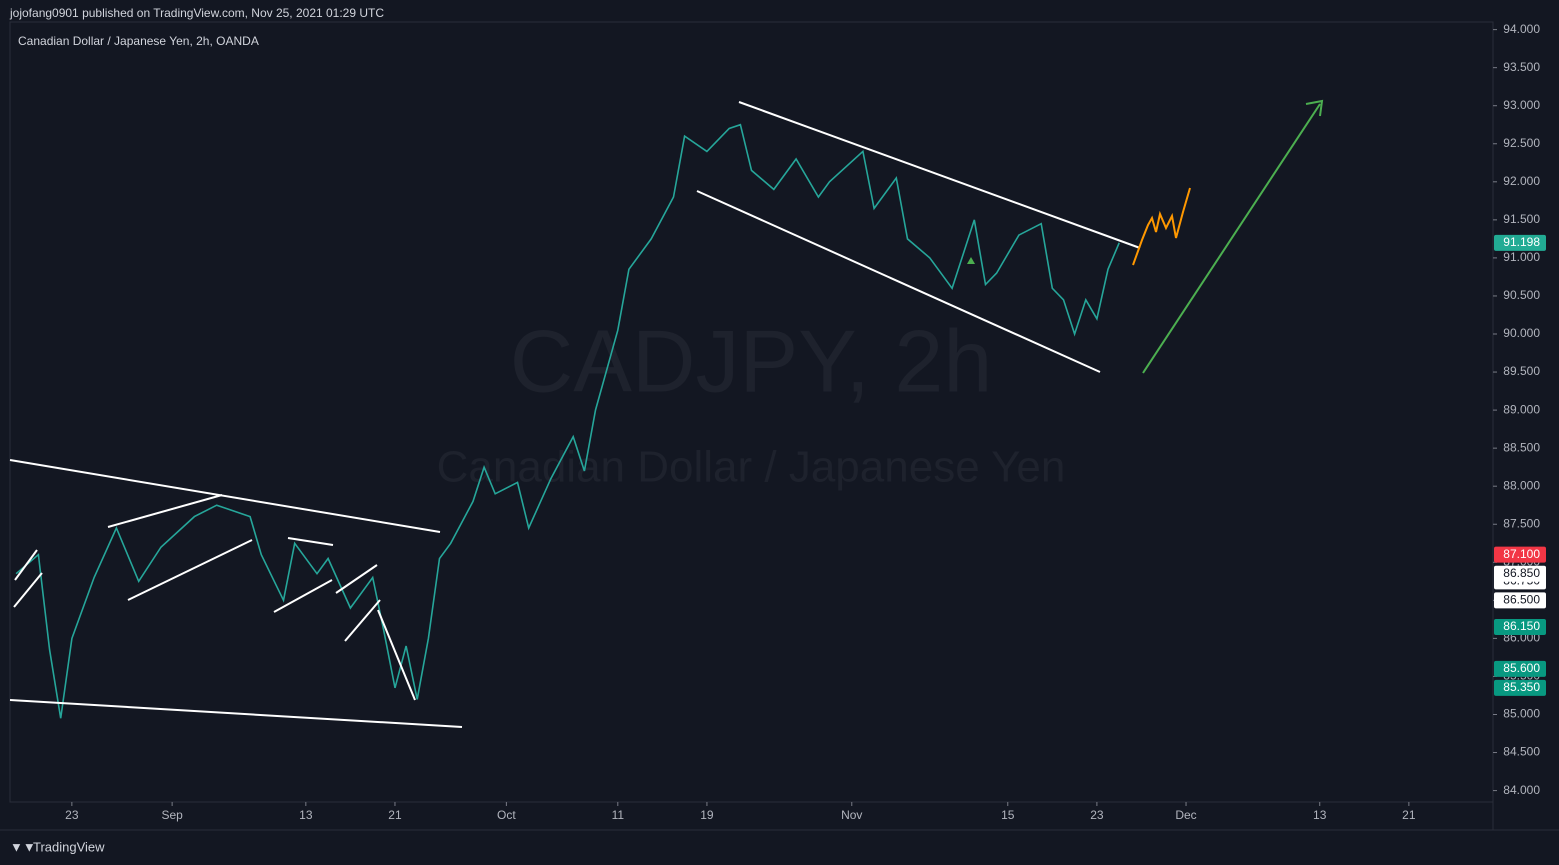  Describe the element at coordinates (851, 815) in the screenshot. I see `x-tick-label: Nov` at that location.